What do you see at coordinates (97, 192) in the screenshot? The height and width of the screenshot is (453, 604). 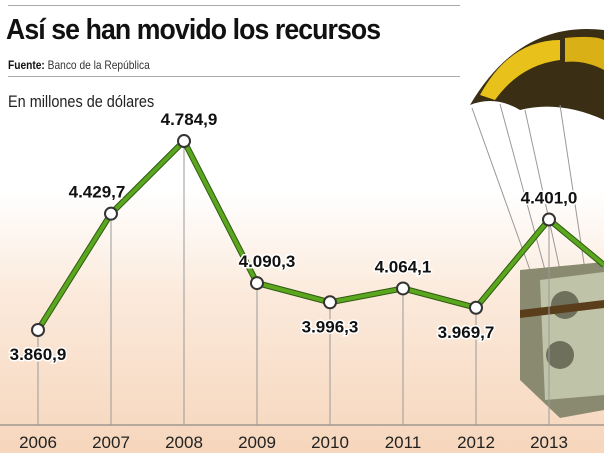 I see `data-label: 4.429,7` at bounding box center [97, 192].